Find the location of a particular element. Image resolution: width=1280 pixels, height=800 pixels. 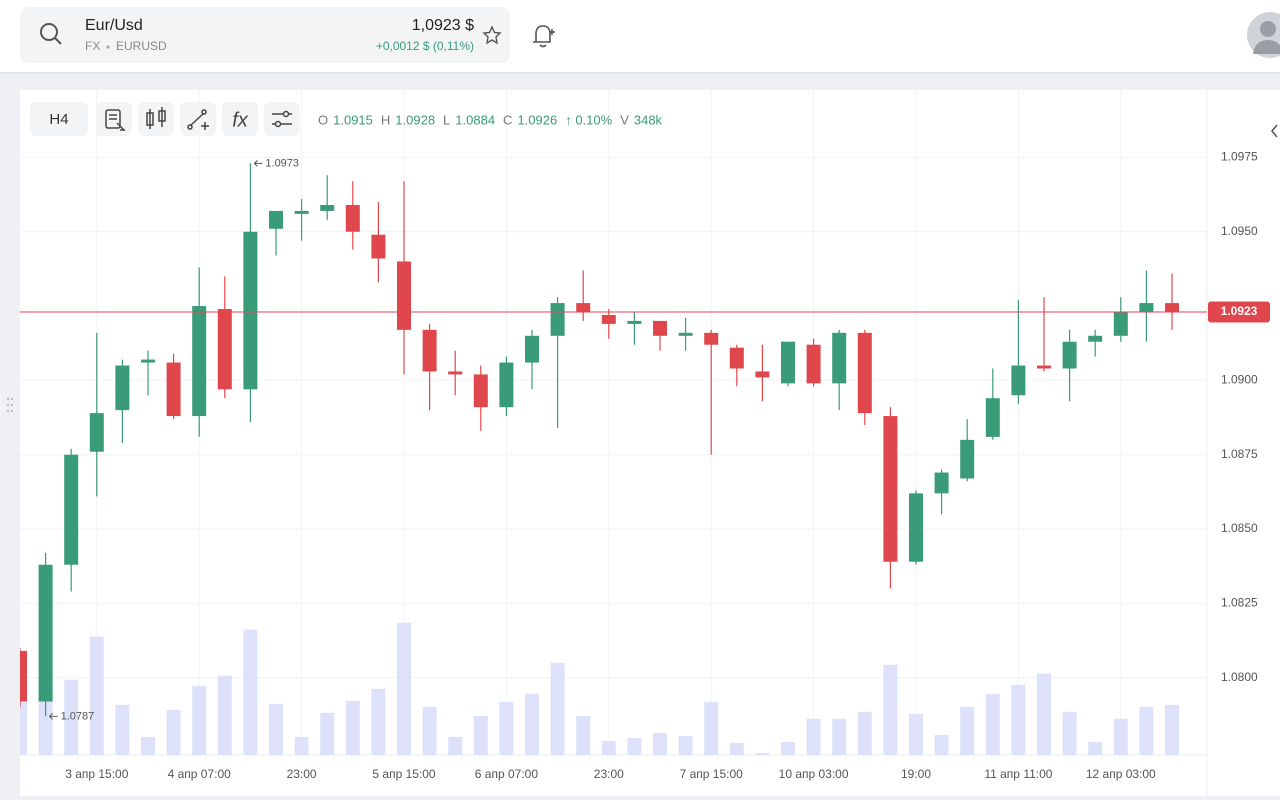

x-tick-label: 5 апр 15:00 is located at coordinates (404, 774).